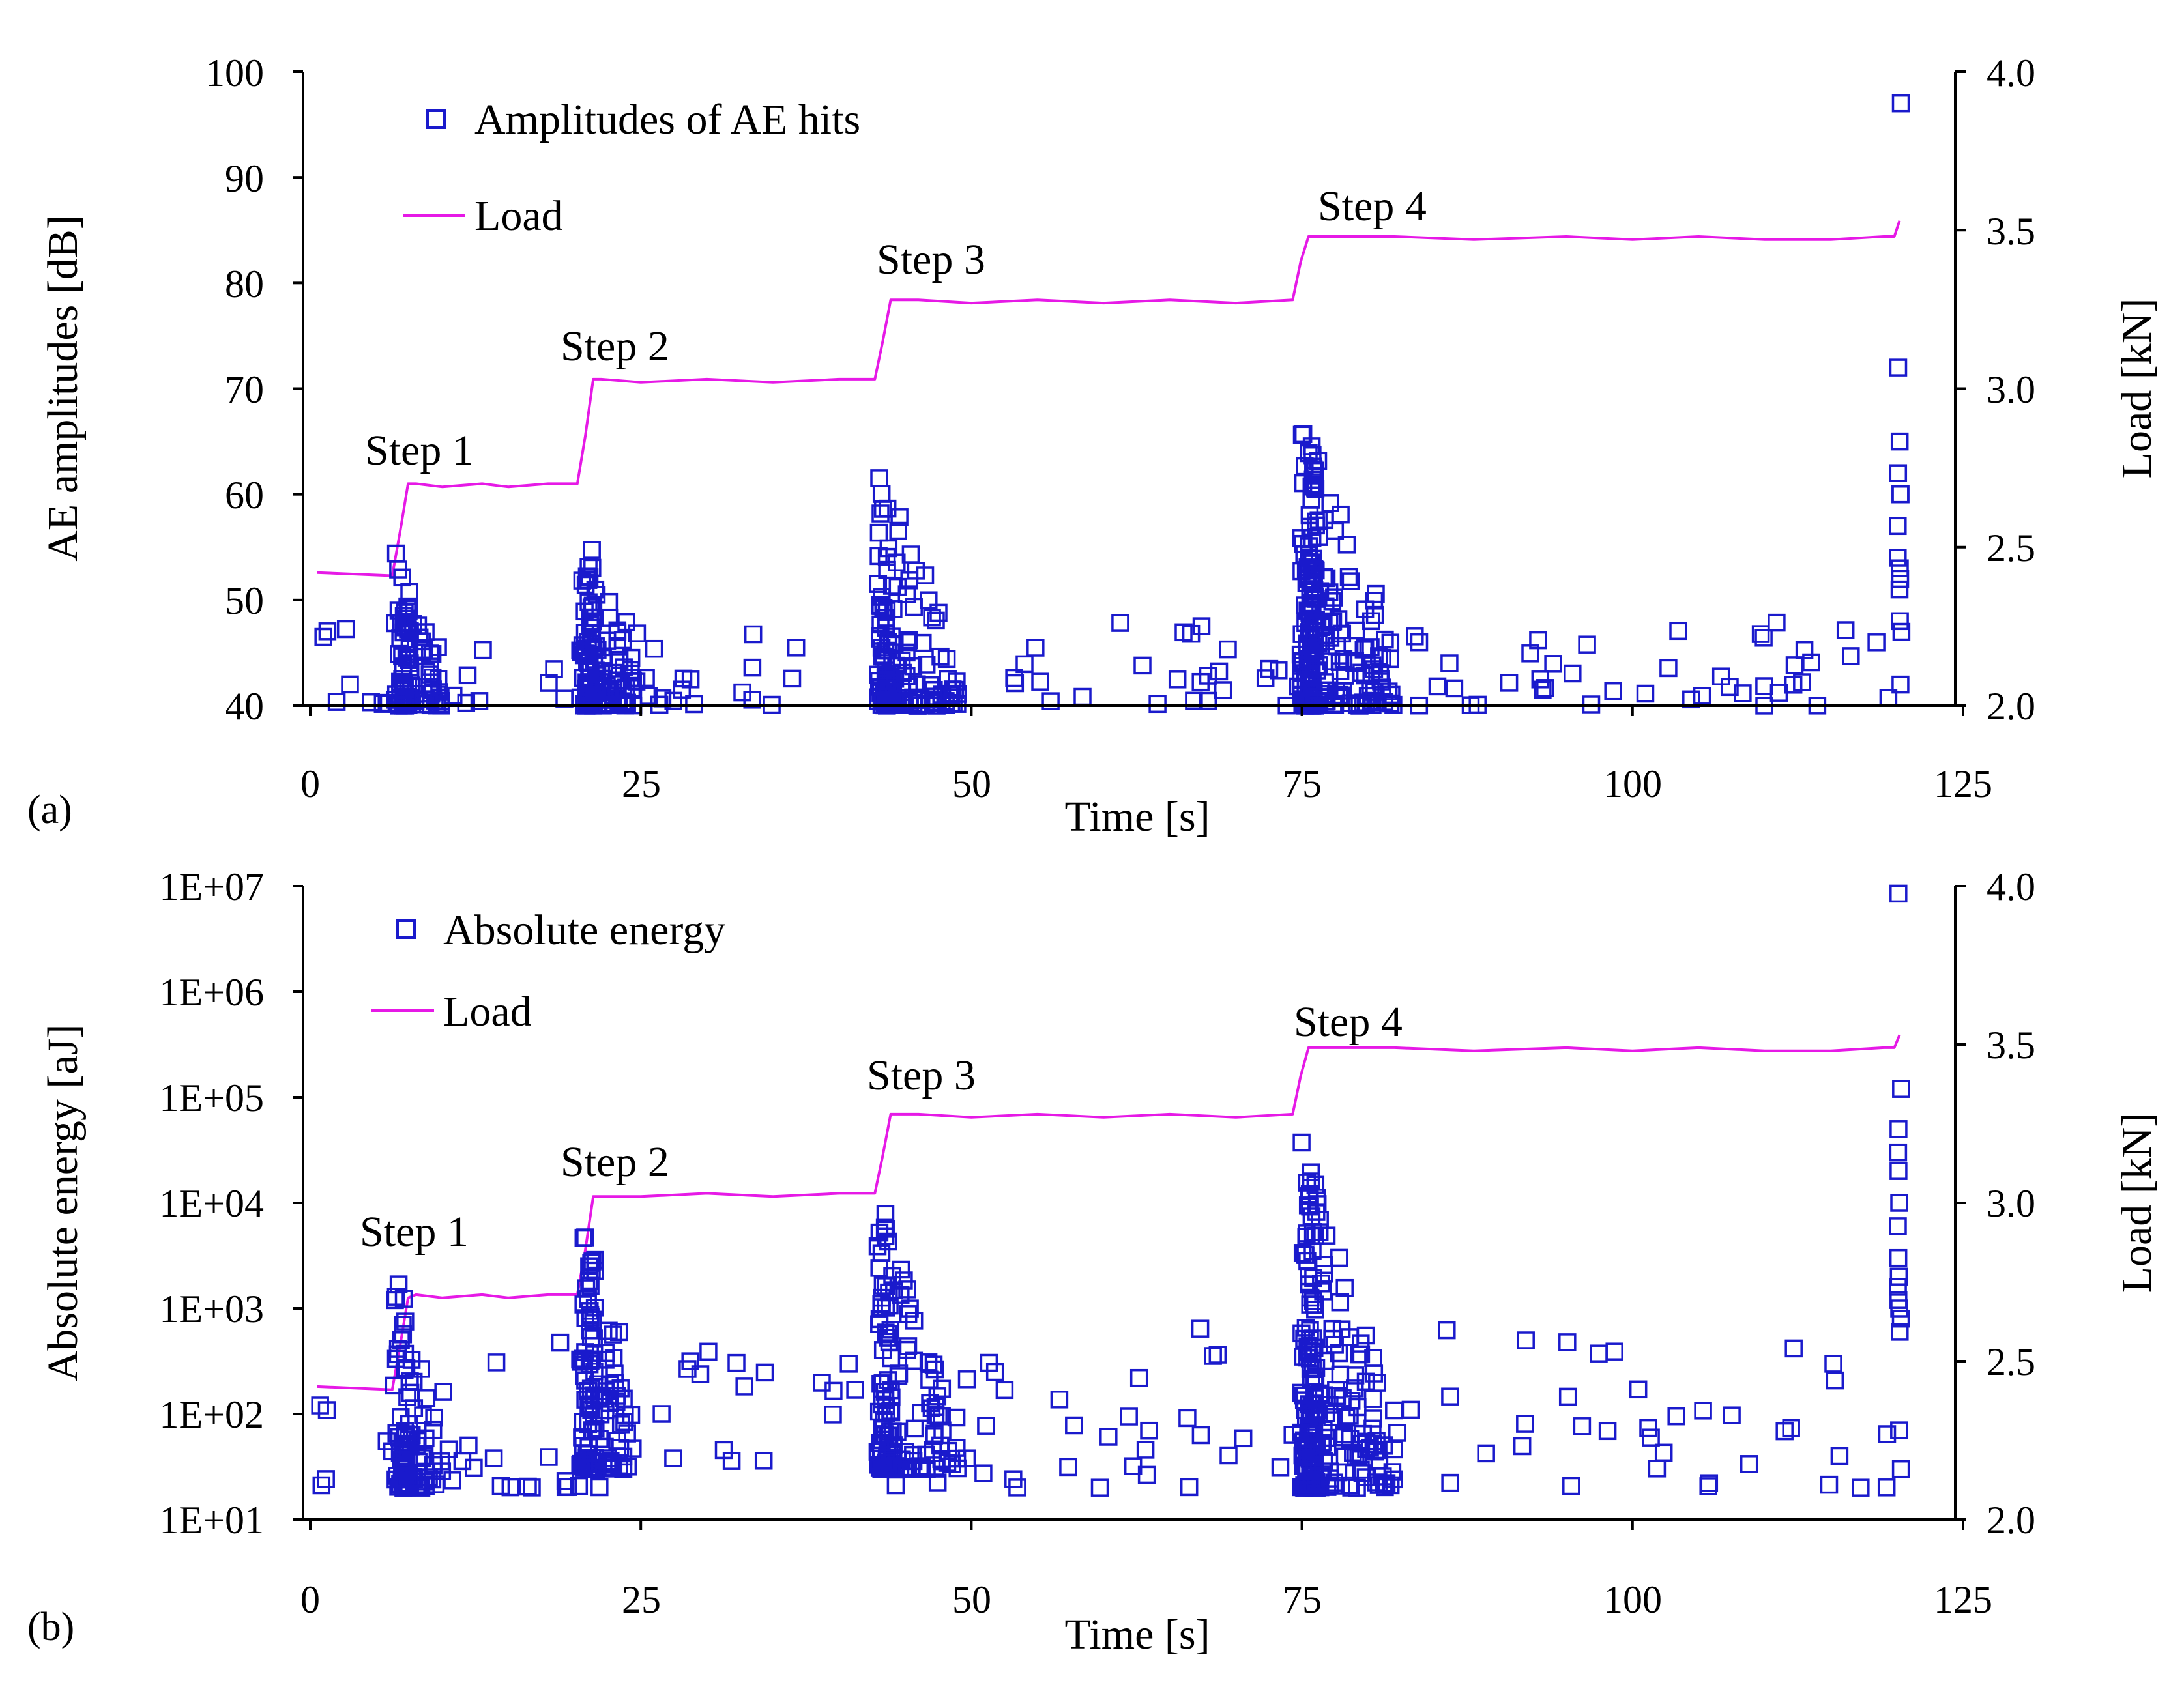 The image size is (2184, 1687). I want to click on y-tick-label: 80, so click(245, 284).